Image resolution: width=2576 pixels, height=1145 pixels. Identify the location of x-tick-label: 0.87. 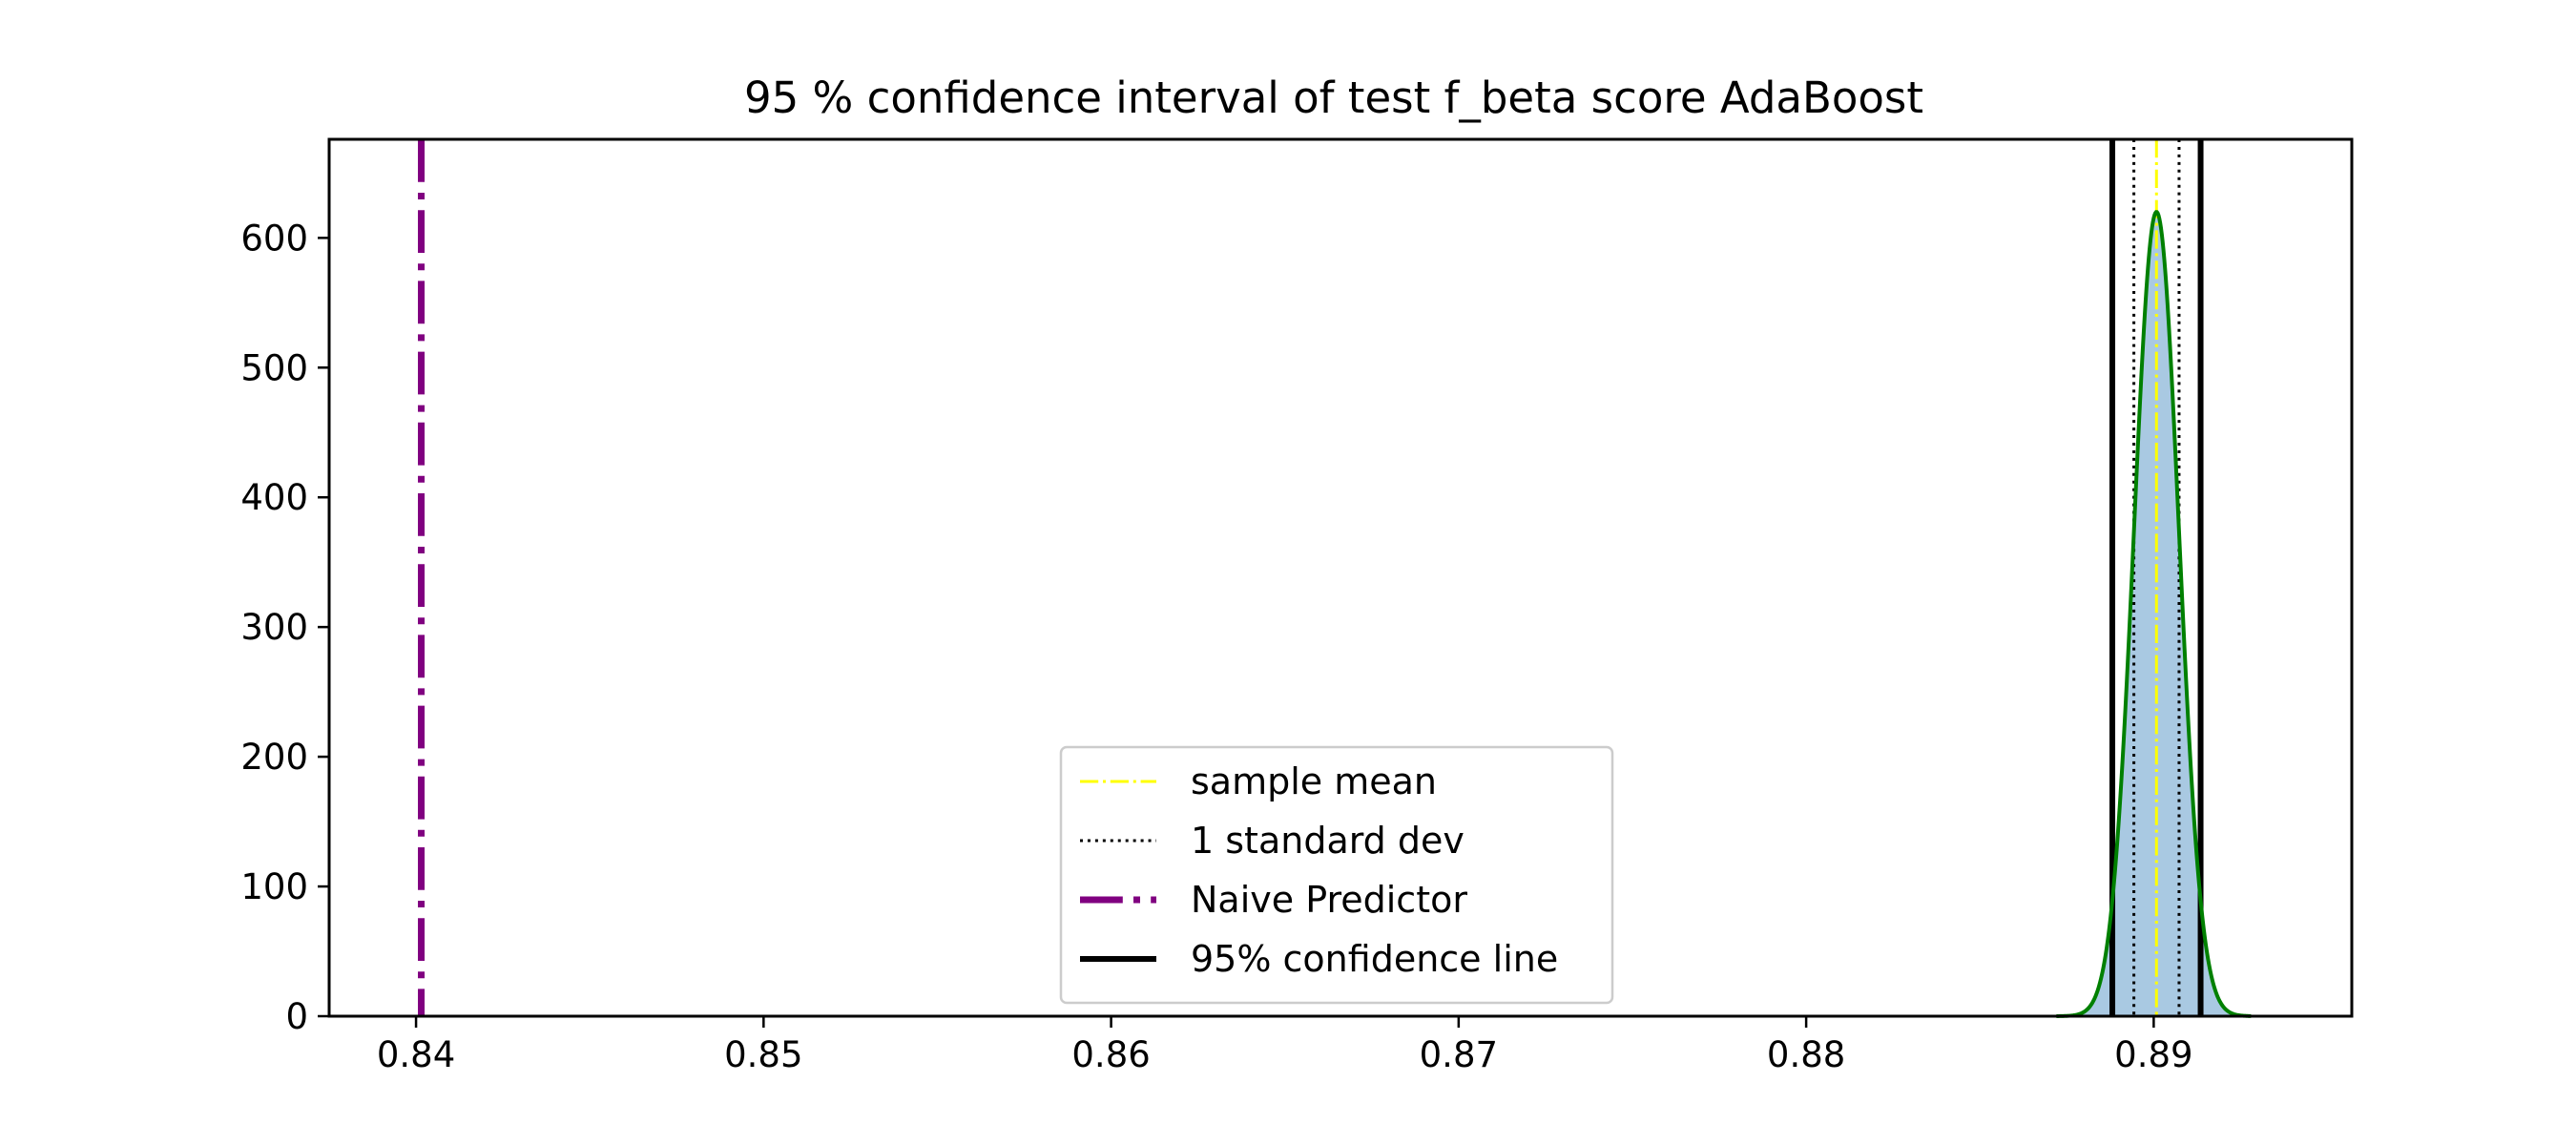
(1459, 1055).